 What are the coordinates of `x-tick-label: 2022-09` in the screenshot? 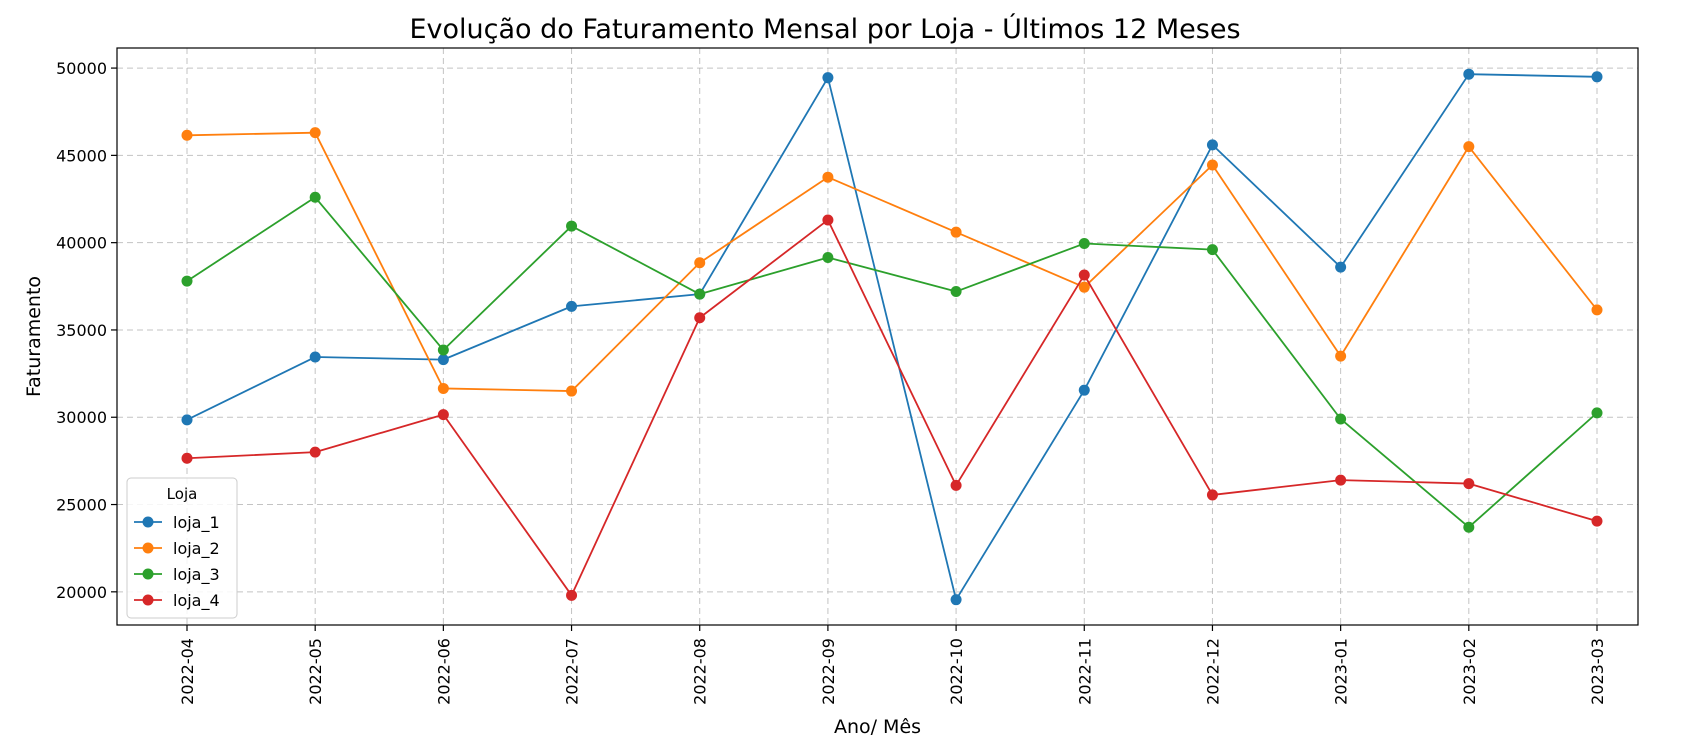 It's located at (828, 671).